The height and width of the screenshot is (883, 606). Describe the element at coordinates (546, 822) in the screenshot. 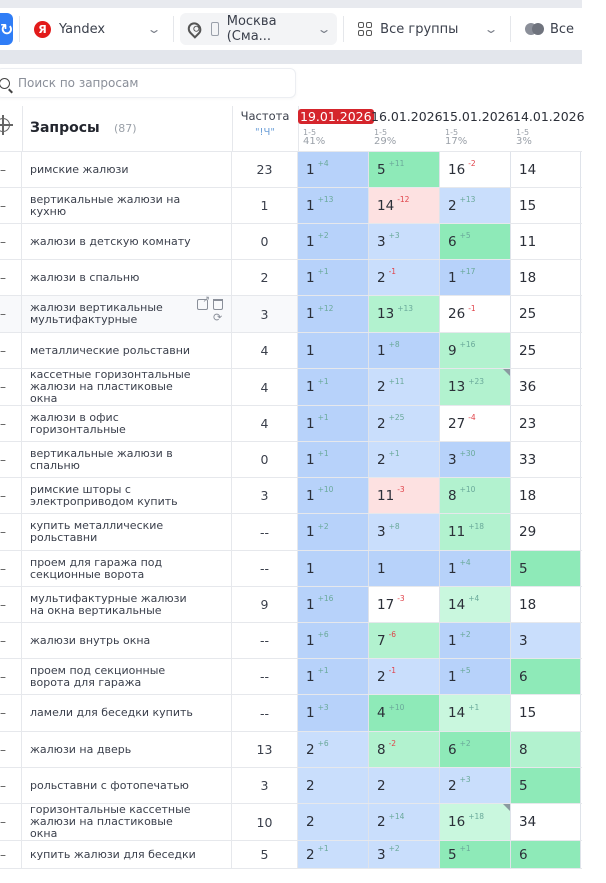

I see `position-cell: 34` at that location.